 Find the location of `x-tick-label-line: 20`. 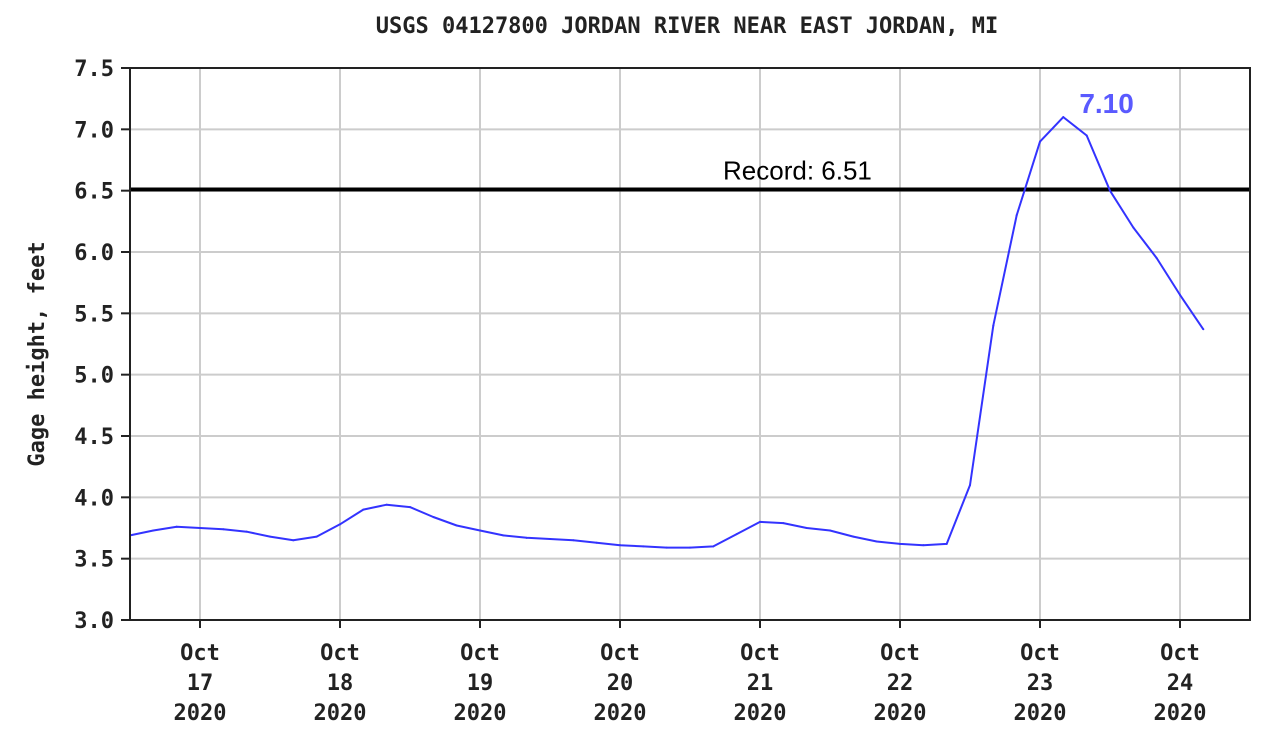

x-tick-label-line: 20 is located at coordinates (620, 683).